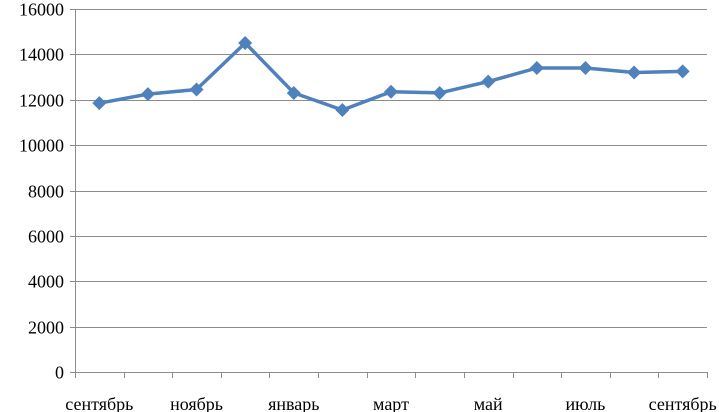 The height and width of the screenshot is (412, 719). Describe the element at coordinates (59, 373) in the screenshot. I see `y-tick-label: 0` at that location.